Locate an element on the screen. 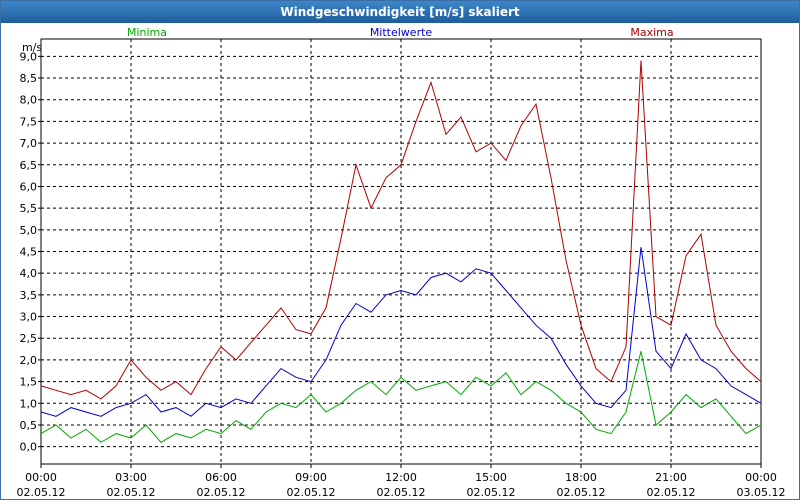 This screenshot has width=800, height=500. y-tick-label: 6,0 is located at coordinates (29, 186).